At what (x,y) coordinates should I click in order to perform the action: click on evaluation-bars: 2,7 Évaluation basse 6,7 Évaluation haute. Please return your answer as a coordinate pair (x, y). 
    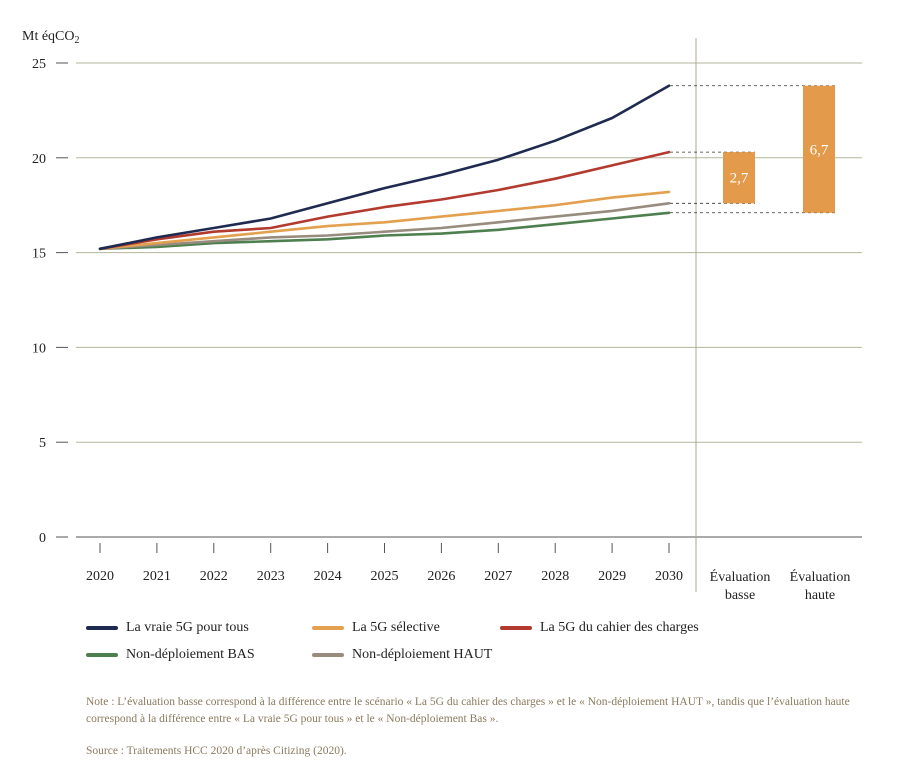
    Looking at the image, I should click on (760, 344).